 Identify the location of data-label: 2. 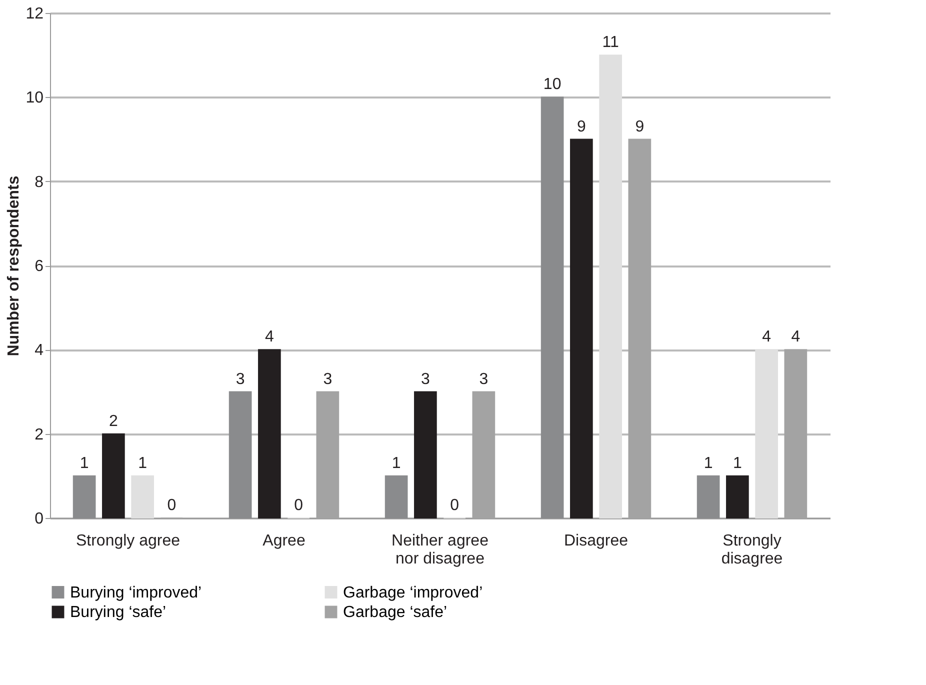
(113, 421).